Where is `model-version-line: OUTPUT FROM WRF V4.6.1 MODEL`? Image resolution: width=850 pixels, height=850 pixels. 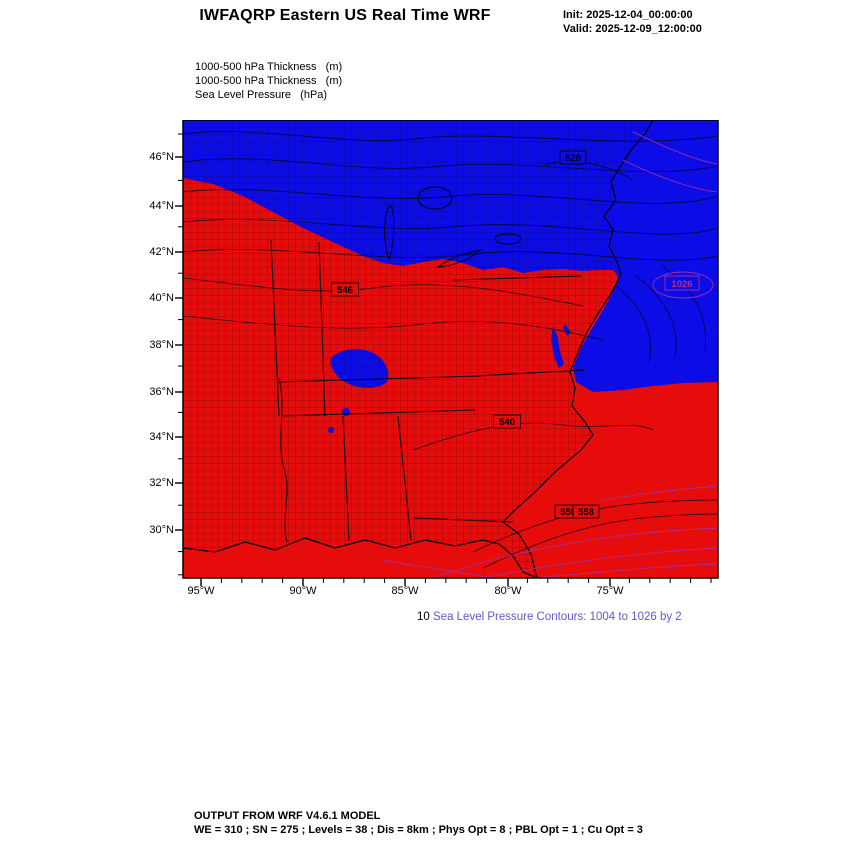
model-version-line: OUTPUT FROM WRF V4.6.1 MODEL is located at coordinates (287, 816).